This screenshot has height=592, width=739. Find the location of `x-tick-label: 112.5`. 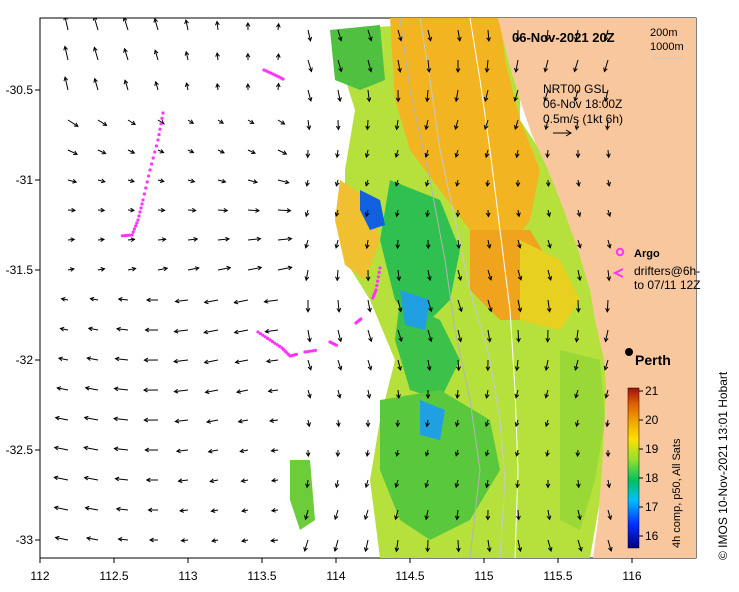

x-tick-label: 112.5 is located at coordinates (113, 576).